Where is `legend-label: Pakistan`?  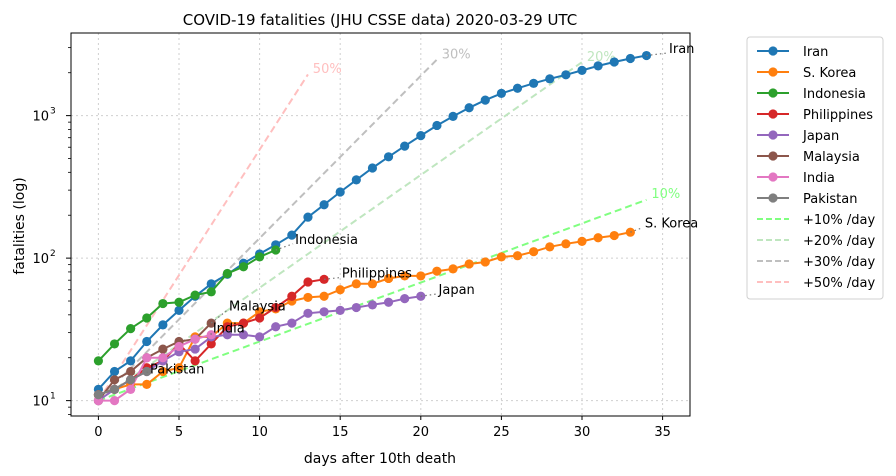 legend-label: Pakistan is located at coordinates (830, 199).